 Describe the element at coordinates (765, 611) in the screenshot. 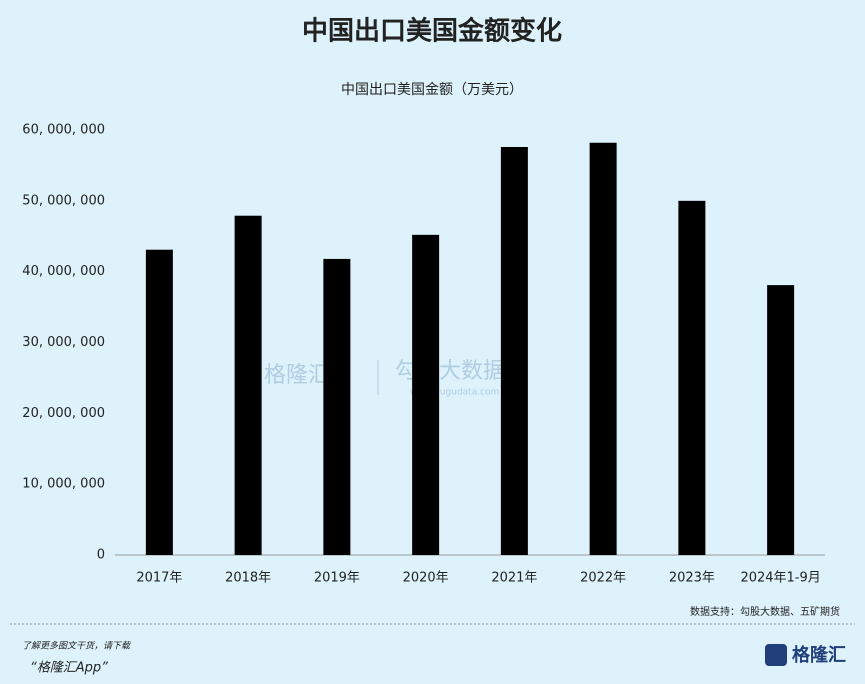

I see `source: 数据支持：勾股大数据、五矿期货` at that location.